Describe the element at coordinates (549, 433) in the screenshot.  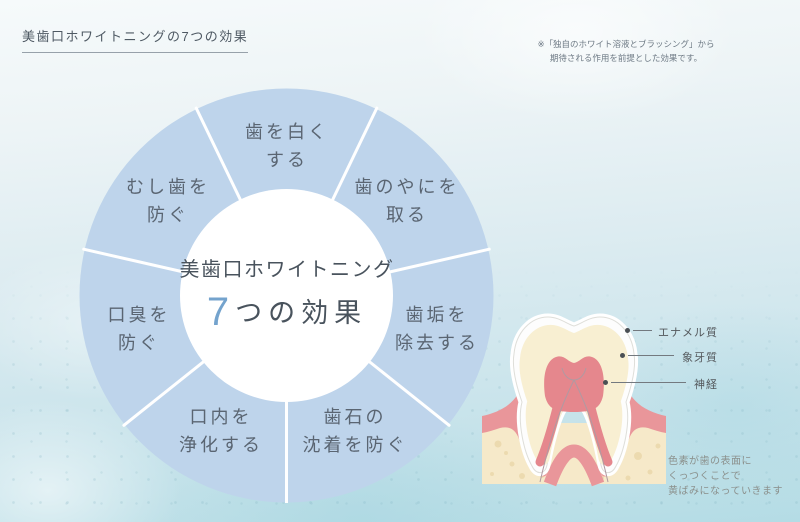
I see `root-canal-left` at that location.